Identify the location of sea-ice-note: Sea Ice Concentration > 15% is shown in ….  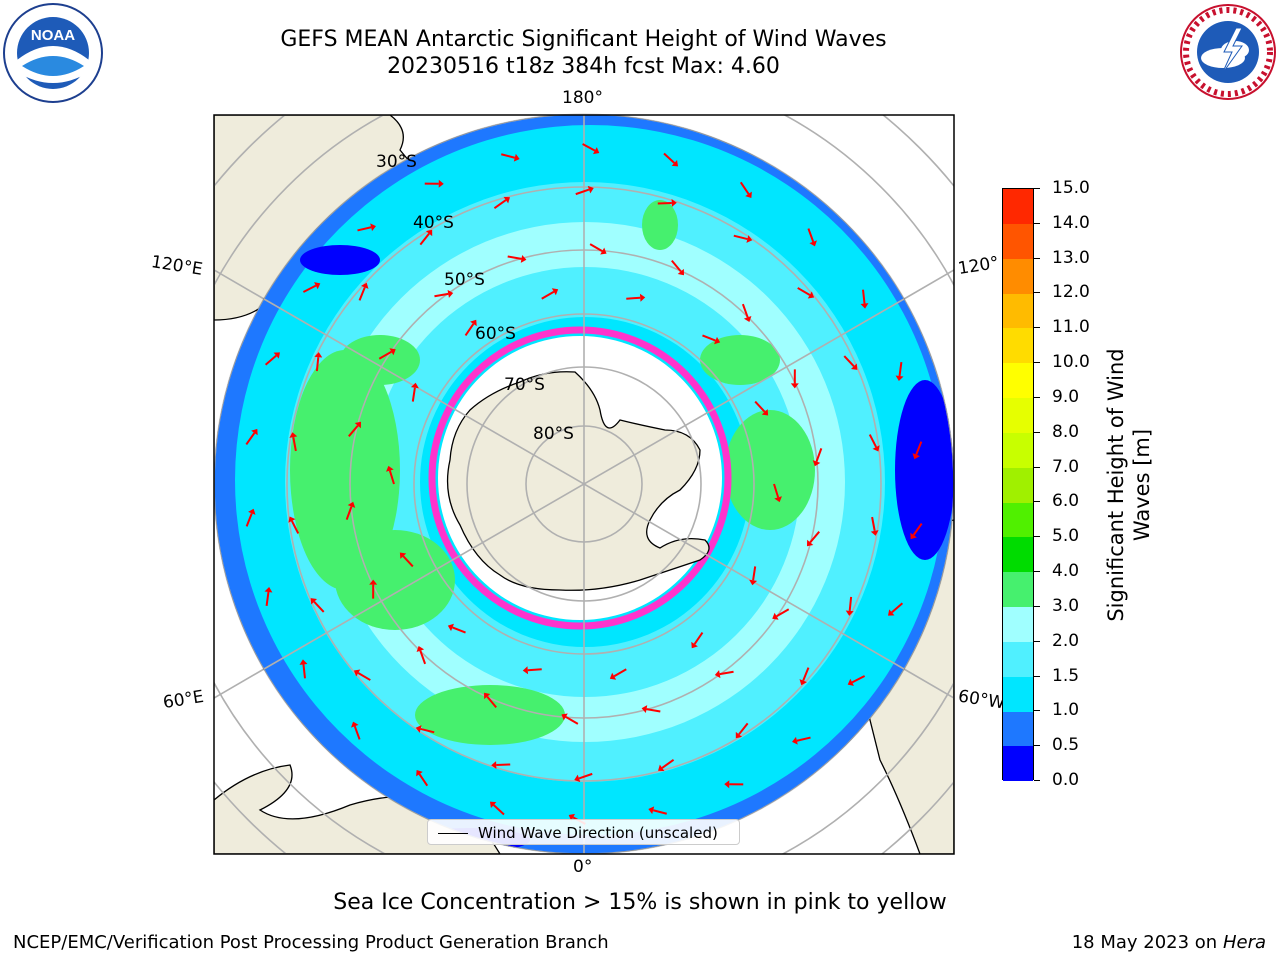
(640, 902).